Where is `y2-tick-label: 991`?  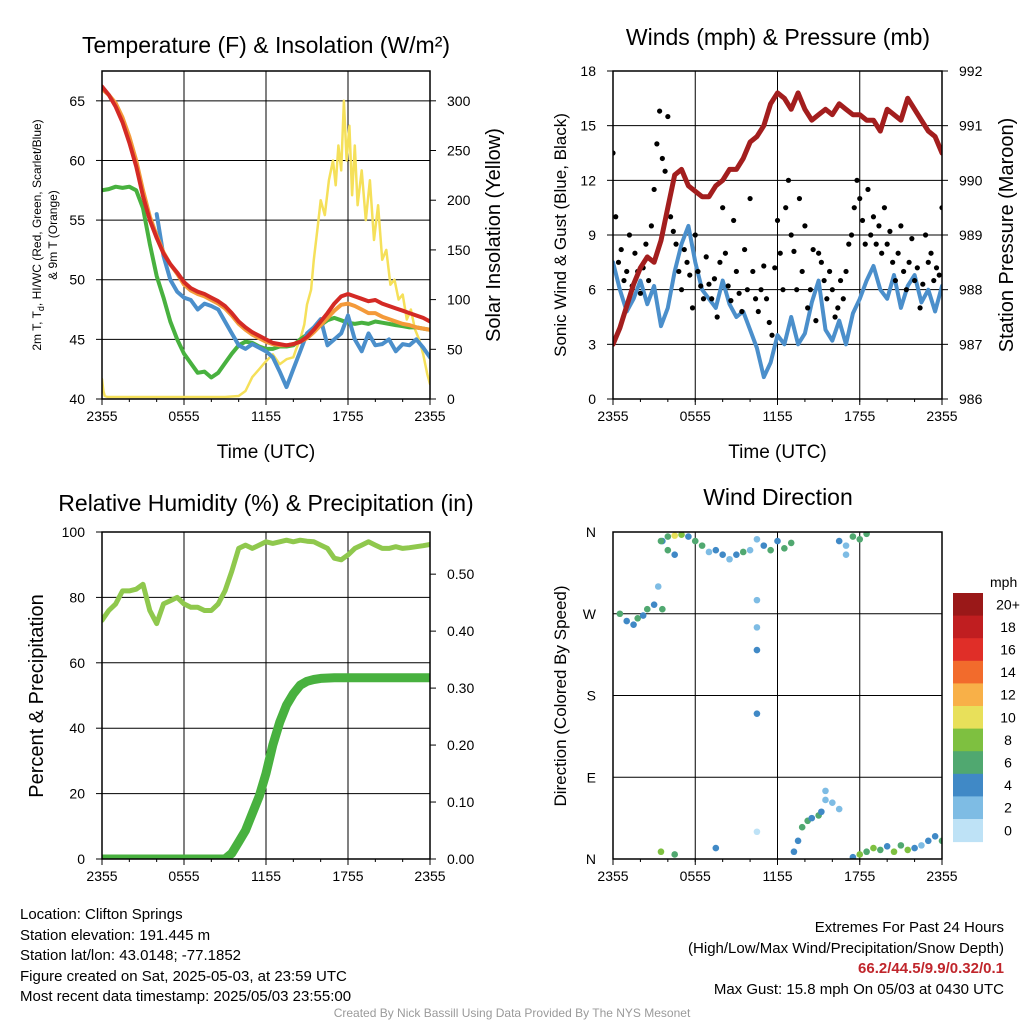 y2-tick-label: 991 is located at coordinates (971, 126).